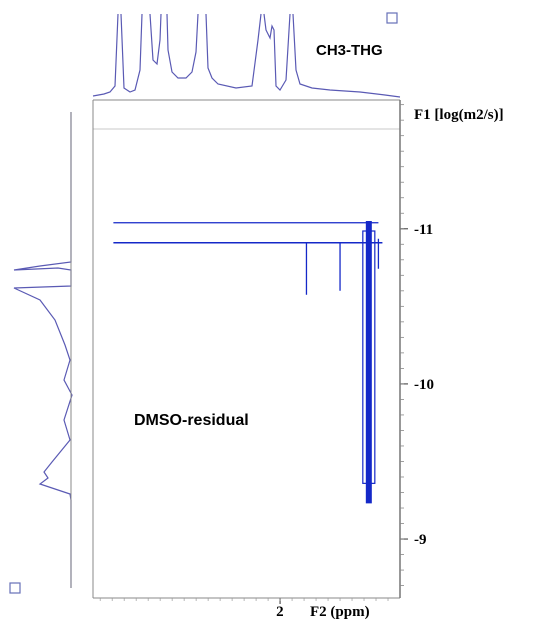 The width and height of the screenshot is (551, 625). I want to click on y-tick-label: -10, so click(424, 385).